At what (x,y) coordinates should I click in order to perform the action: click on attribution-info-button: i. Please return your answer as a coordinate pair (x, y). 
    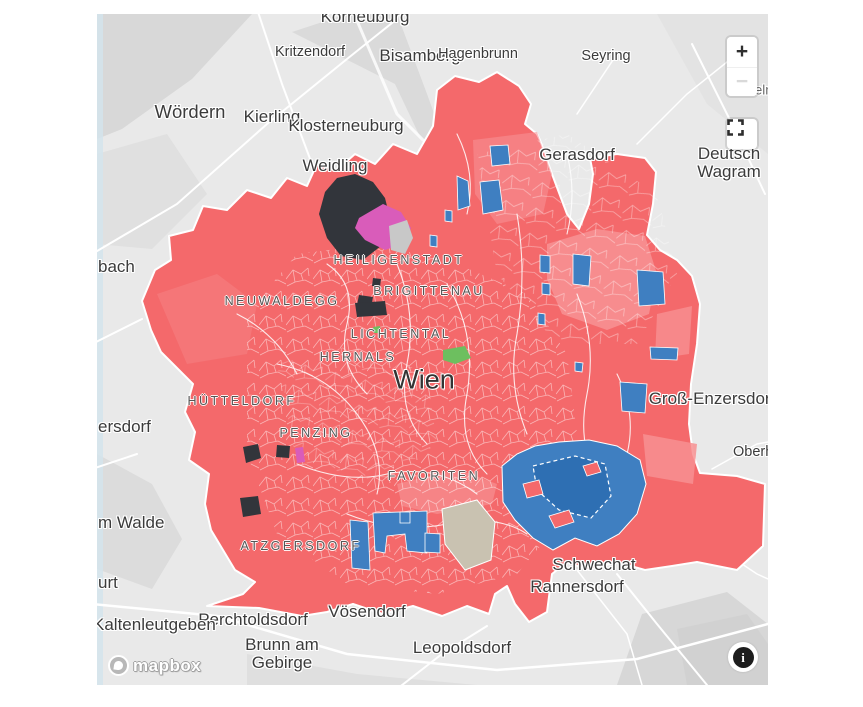
    Looking at the image, I should click on (743, 657).